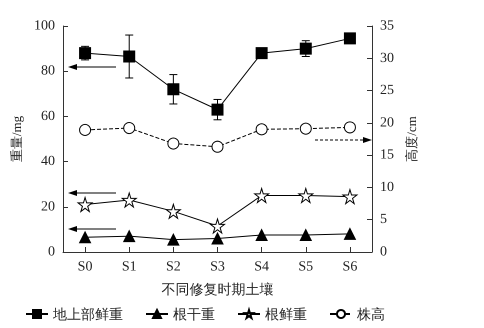 The image size is (484, 328). What do you see at coordinates (173, 267) in the screenshot?
I see `x-tick-label: S2` at bounding box center [173, 267].